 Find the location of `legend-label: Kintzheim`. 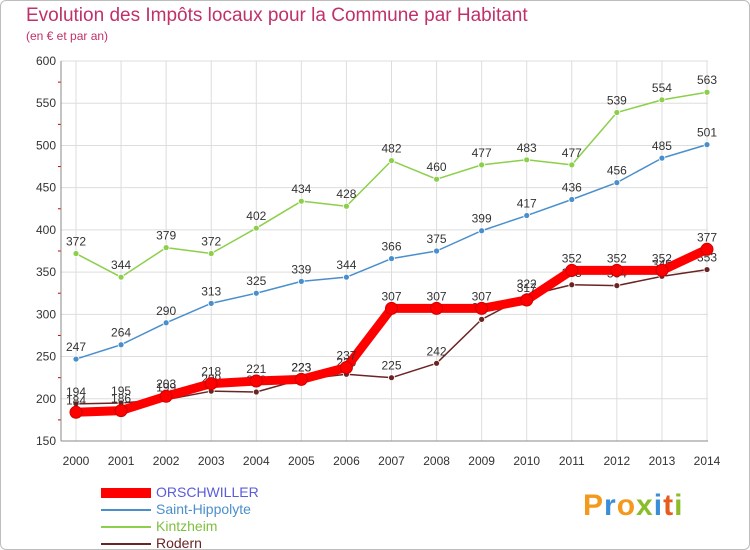

legend-label: Kintzheim is located at coordinates (187, 526).